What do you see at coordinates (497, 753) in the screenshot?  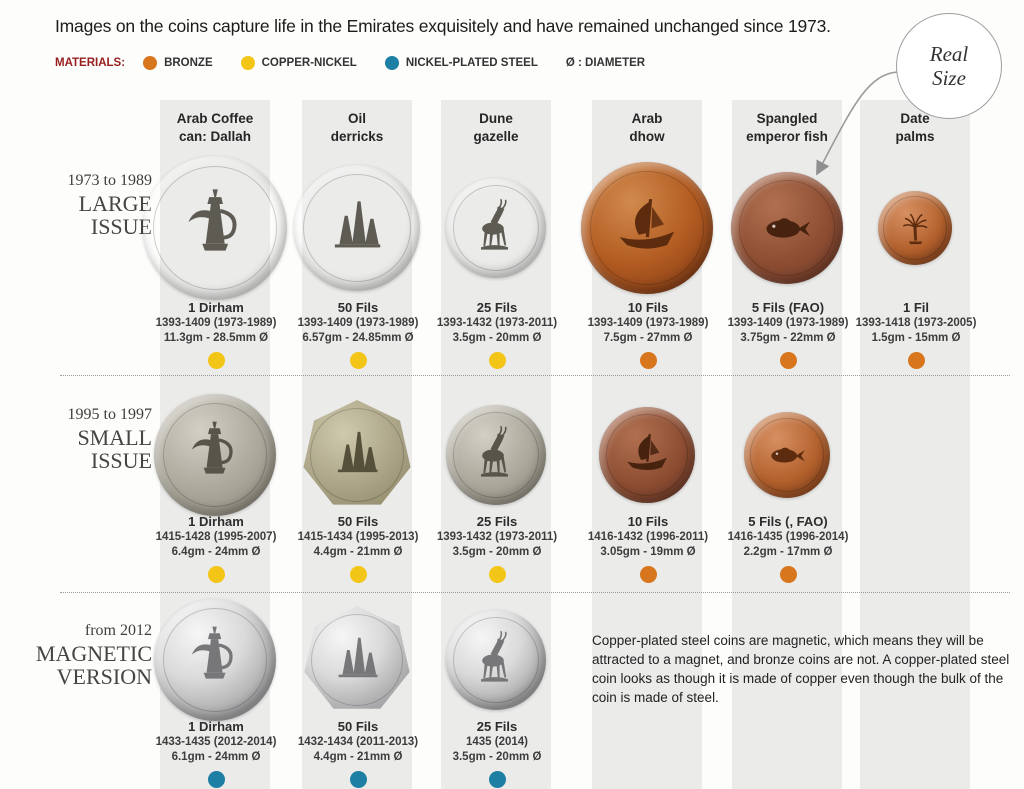 I see `coin-caption: 25 Fils 1435 (2014) 3.5gm - 20mm Ø` at bounding box center [497, 753].